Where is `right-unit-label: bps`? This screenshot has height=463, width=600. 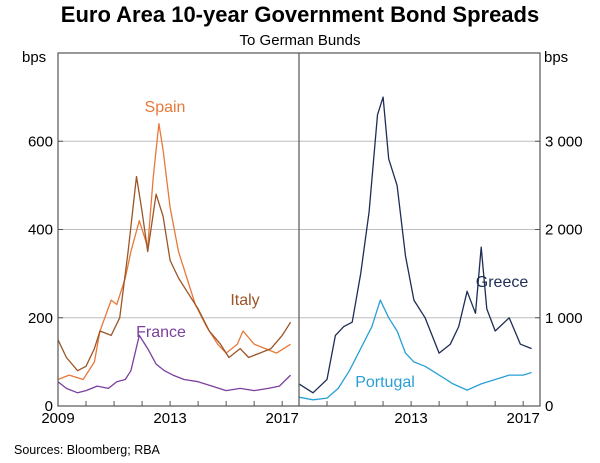
right-unit-label: bps is located at coordinates (556, 57).